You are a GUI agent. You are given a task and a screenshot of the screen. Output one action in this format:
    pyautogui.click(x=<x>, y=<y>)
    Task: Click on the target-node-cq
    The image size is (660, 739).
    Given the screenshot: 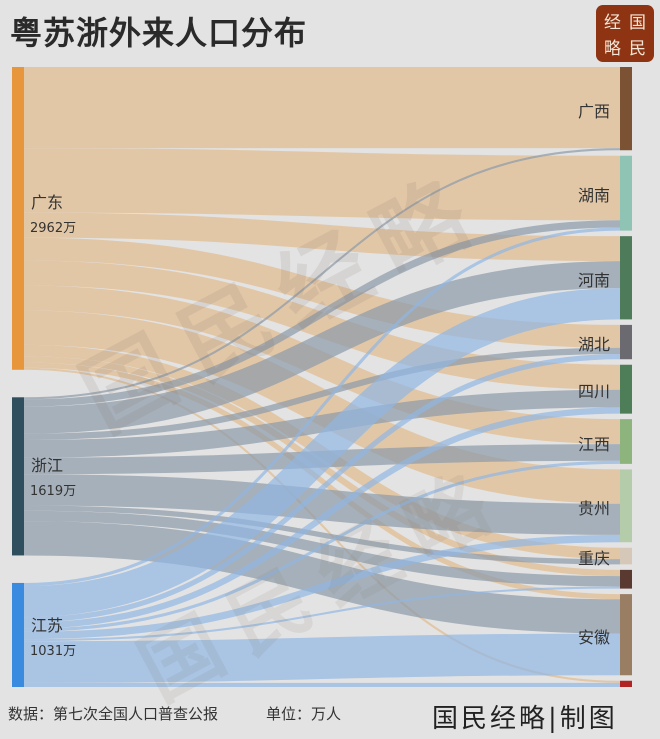 What is the action you would take?
    pyautogui.click(x=626, y=556)
    